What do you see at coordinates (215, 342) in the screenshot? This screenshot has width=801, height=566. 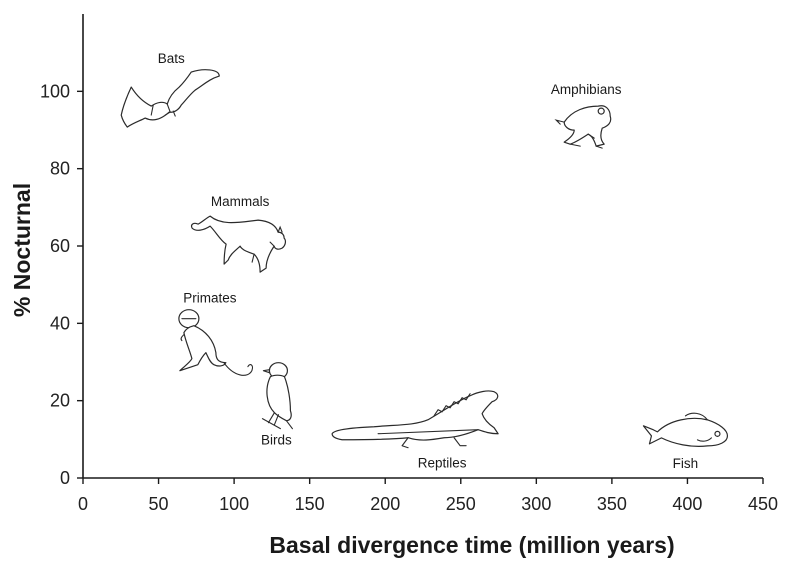 I see `monkey-icon` at bounding box center [215, 342].